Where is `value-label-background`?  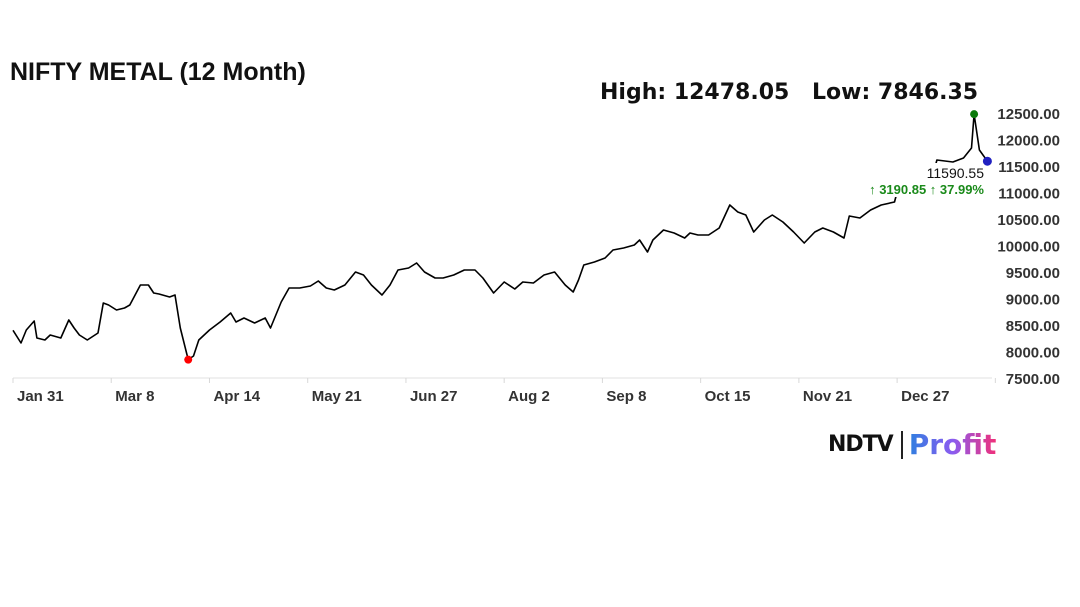 value-label-background is located at coordinates (923, 180).